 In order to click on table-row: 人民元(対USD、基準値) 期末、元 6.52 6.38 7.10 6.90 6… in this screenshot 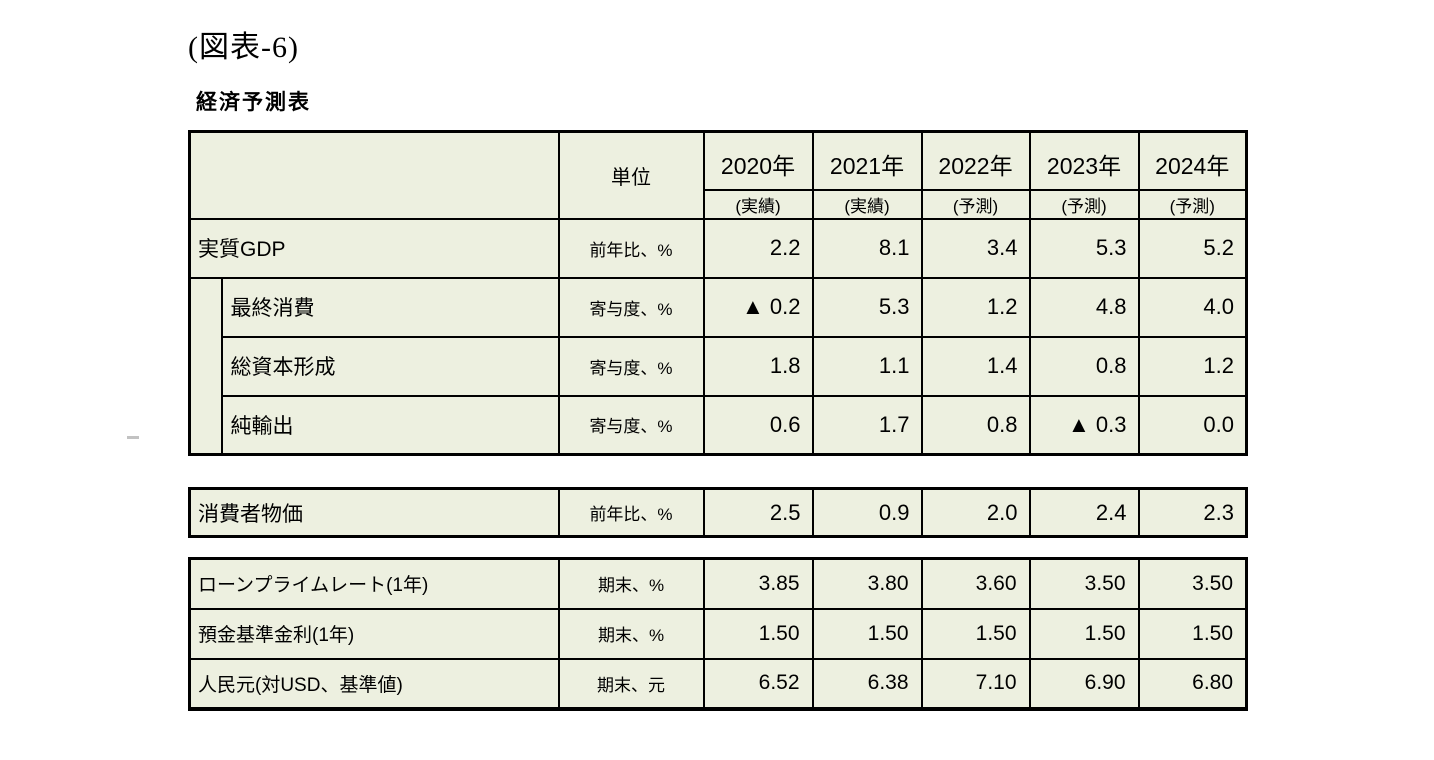, I will do `click(718, 683)`.